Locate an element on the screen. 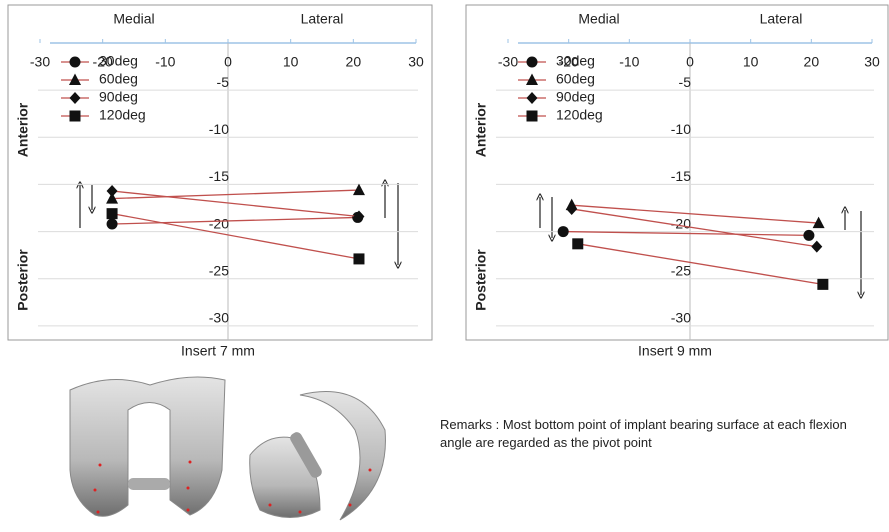  tibial-insert-image is located at coordinates (317, 456).